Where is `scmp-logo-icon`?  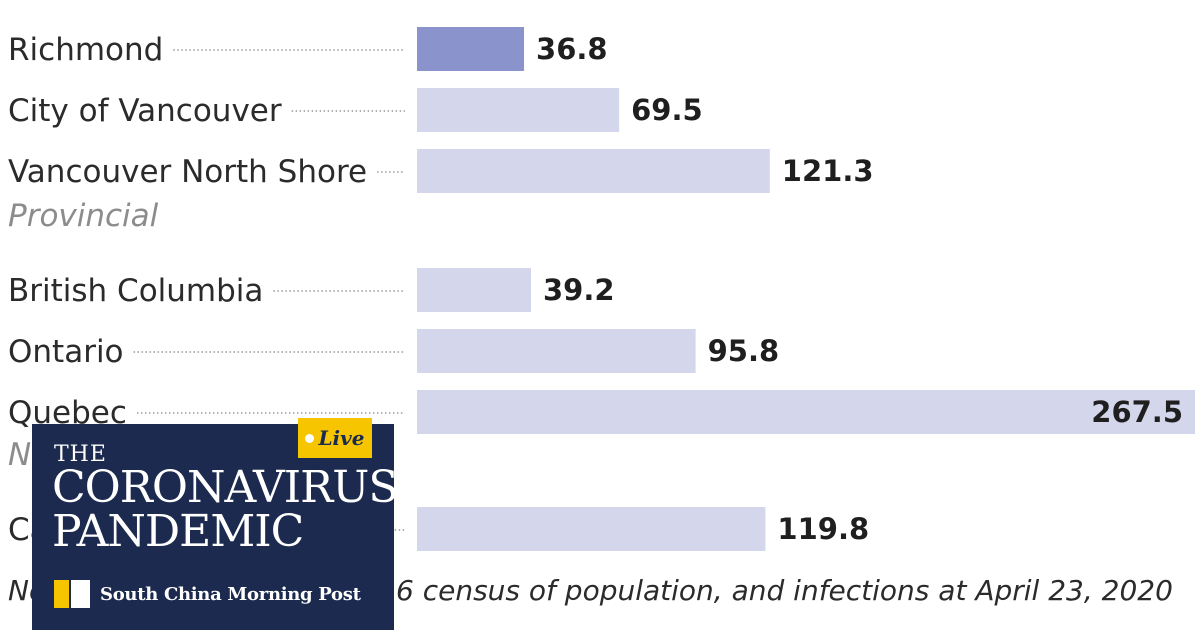 scmp-logo-icon is located at coordinates (72, 594).